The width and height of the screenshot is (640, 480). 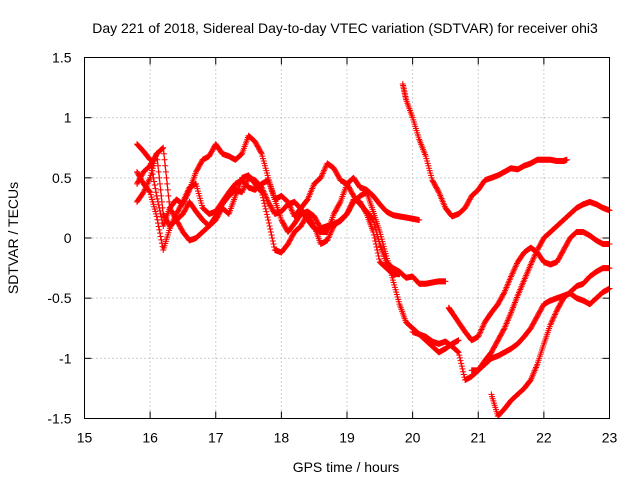 I want to click on x-tick-label: 18, so click(x=282, y=438).